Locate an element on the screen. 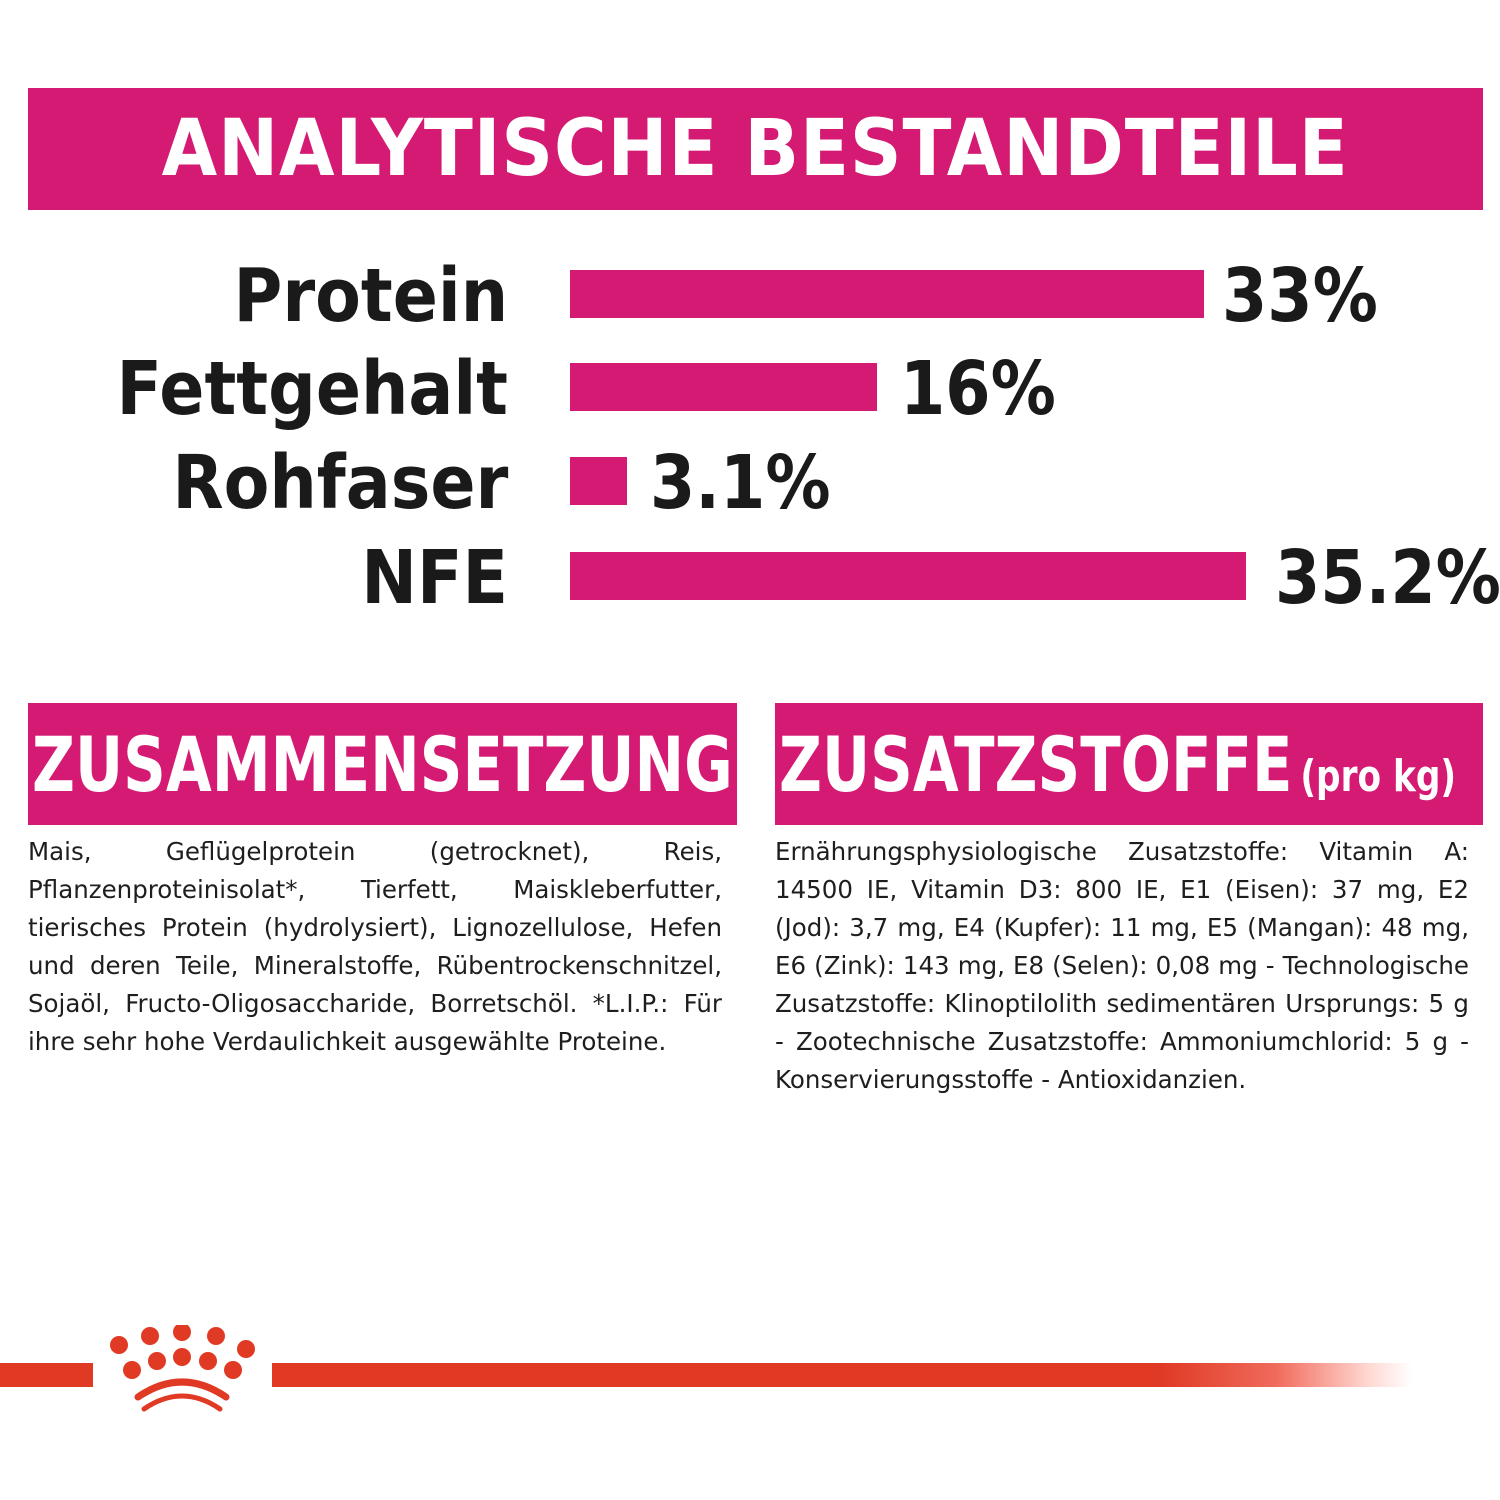 This screenshot has width=1500, height=1500. additives-title-suffix: (pro kg) is located at coordinates (1378, 776).